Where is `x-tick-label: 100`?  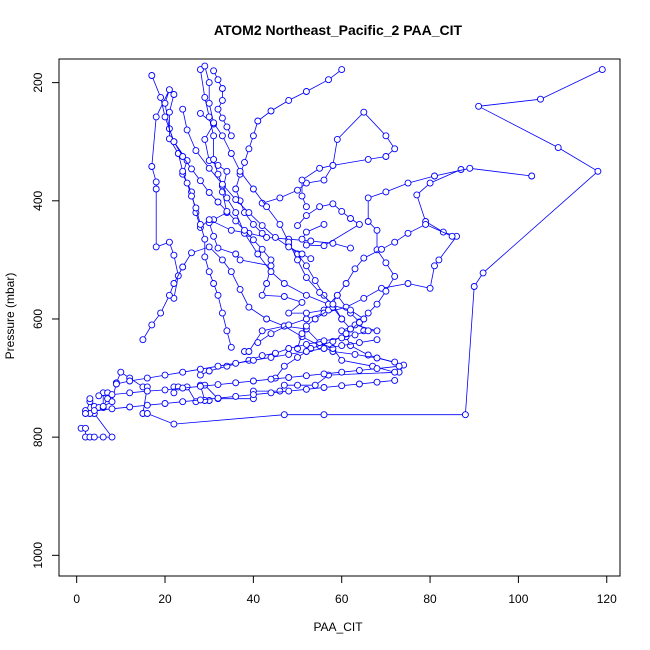 x-tick-label: 100 is located at coordinates (518, 599).